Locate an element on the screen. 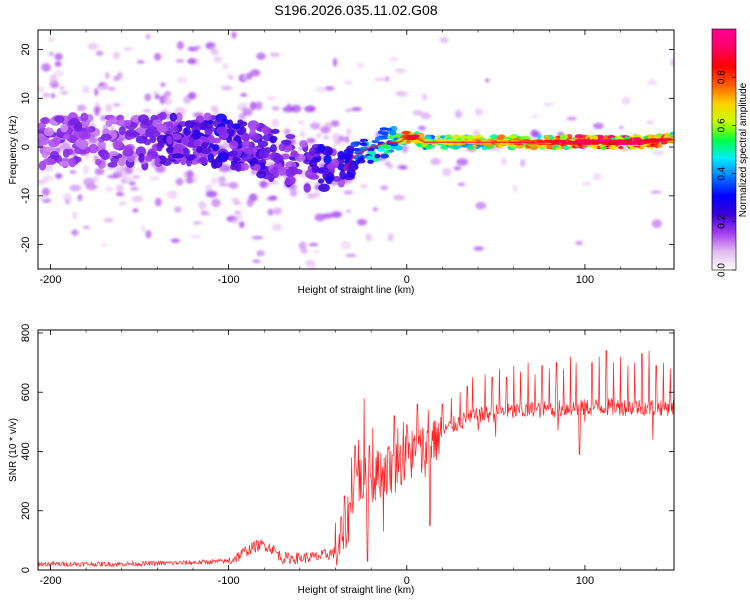 This screenshot has height=600, width=750. snr-y-tick-label: 0 is located at coordinates (26, 570).